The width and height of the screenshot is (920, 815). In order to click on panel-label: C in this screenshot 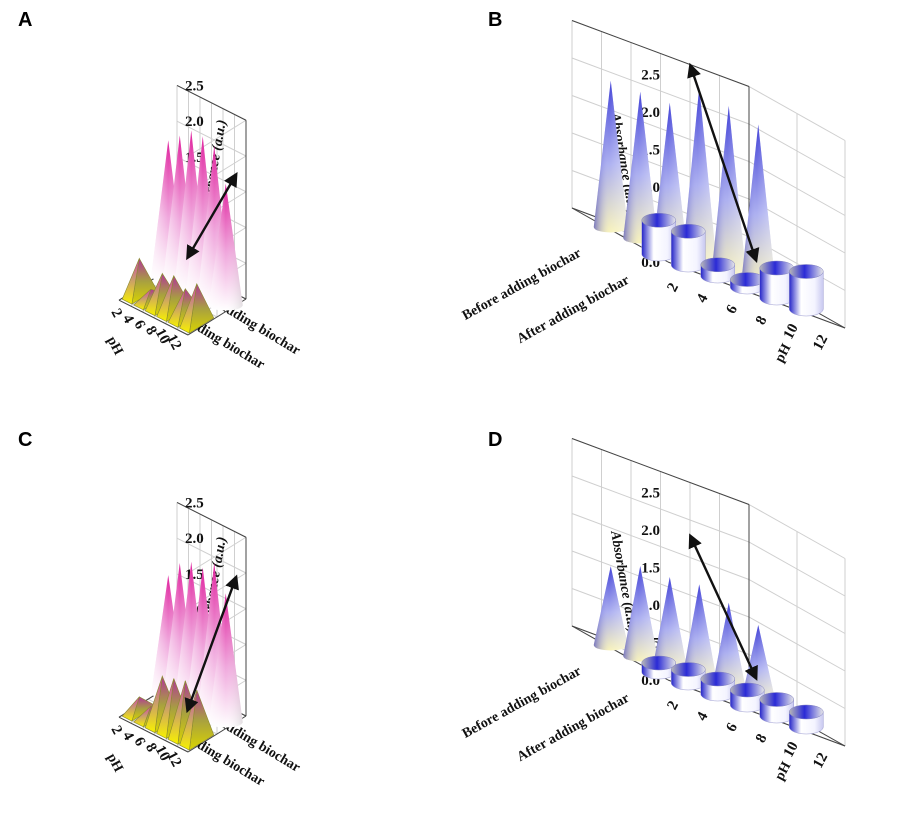, I will do `click(25, 440)`.